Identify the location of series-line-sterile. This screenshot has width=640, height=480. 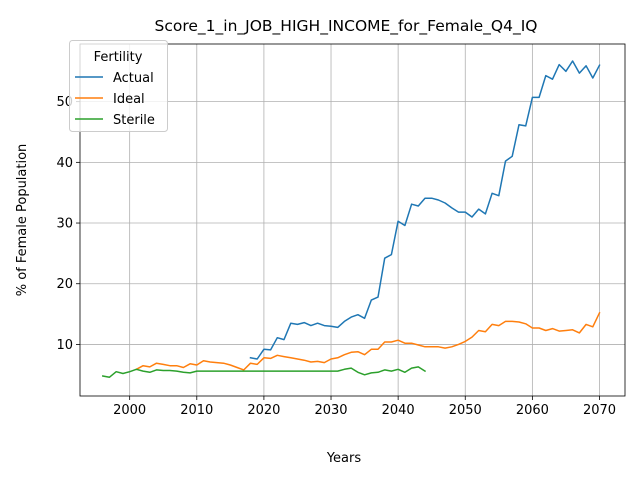
(264, 372).